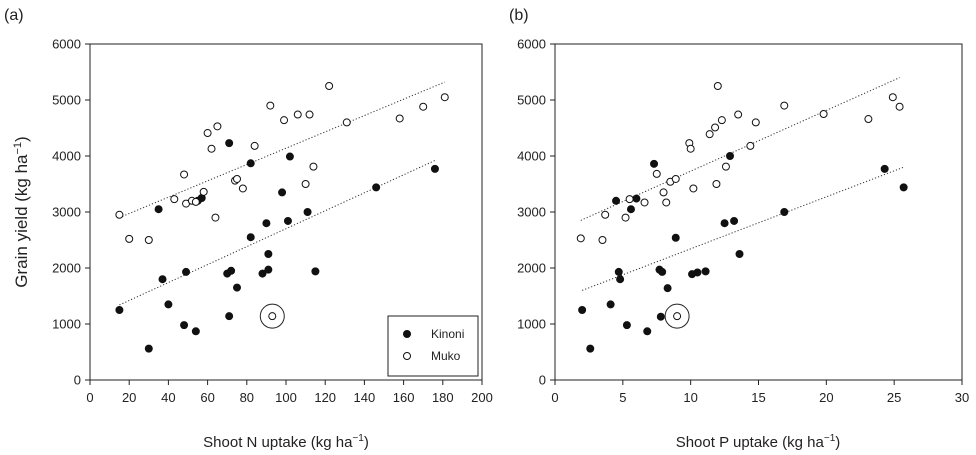 This screenshot has height=455, width=976. I want to click on legend-kinoni-label: Kinoni, so click(447, 334).